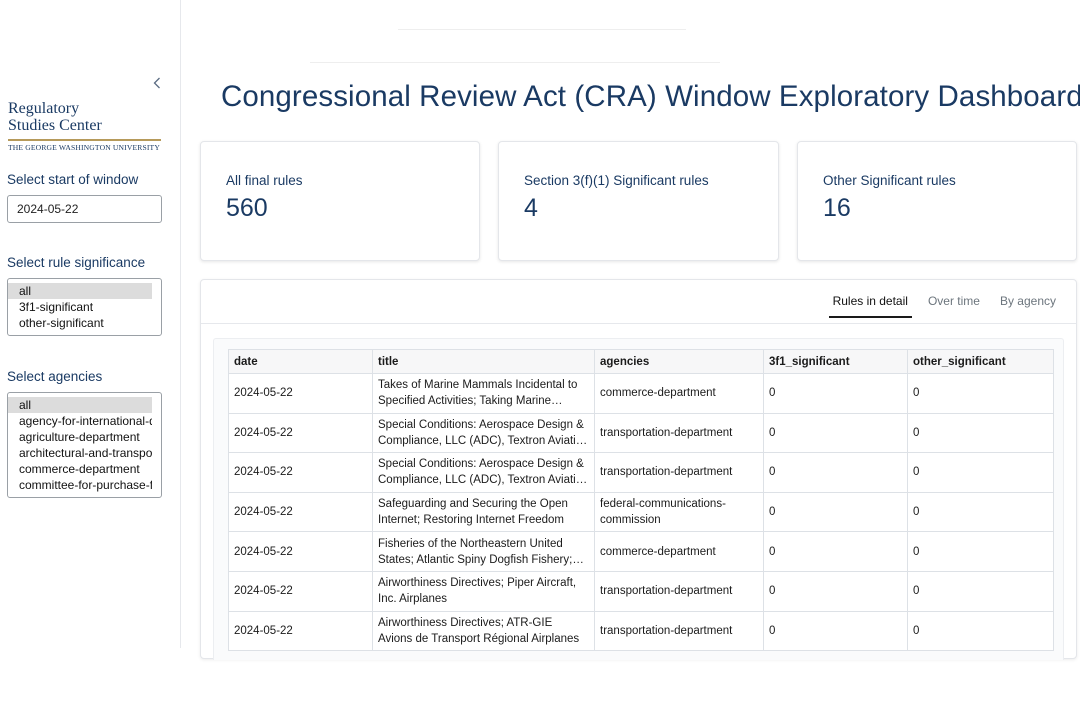  I want to click on stat-label: Section 3(f)(1) Significant rules, so click(616, 180).